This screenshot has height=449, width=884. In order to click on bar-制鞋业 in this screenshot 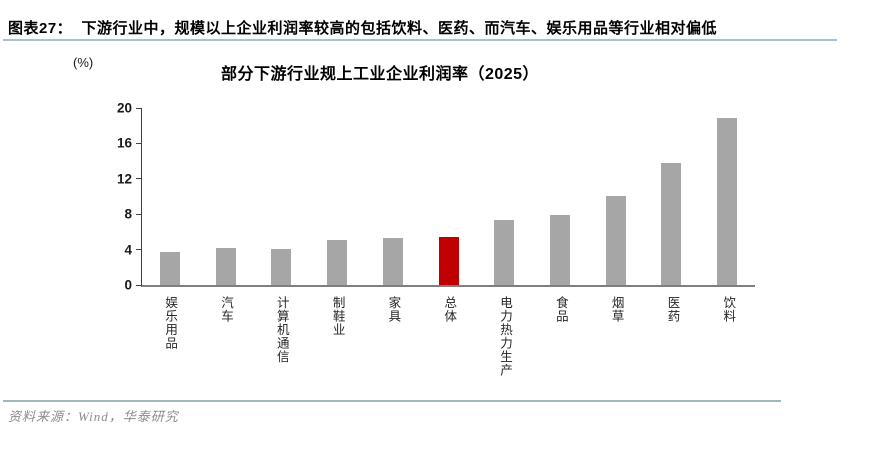, I will do `click(337, 262)`.